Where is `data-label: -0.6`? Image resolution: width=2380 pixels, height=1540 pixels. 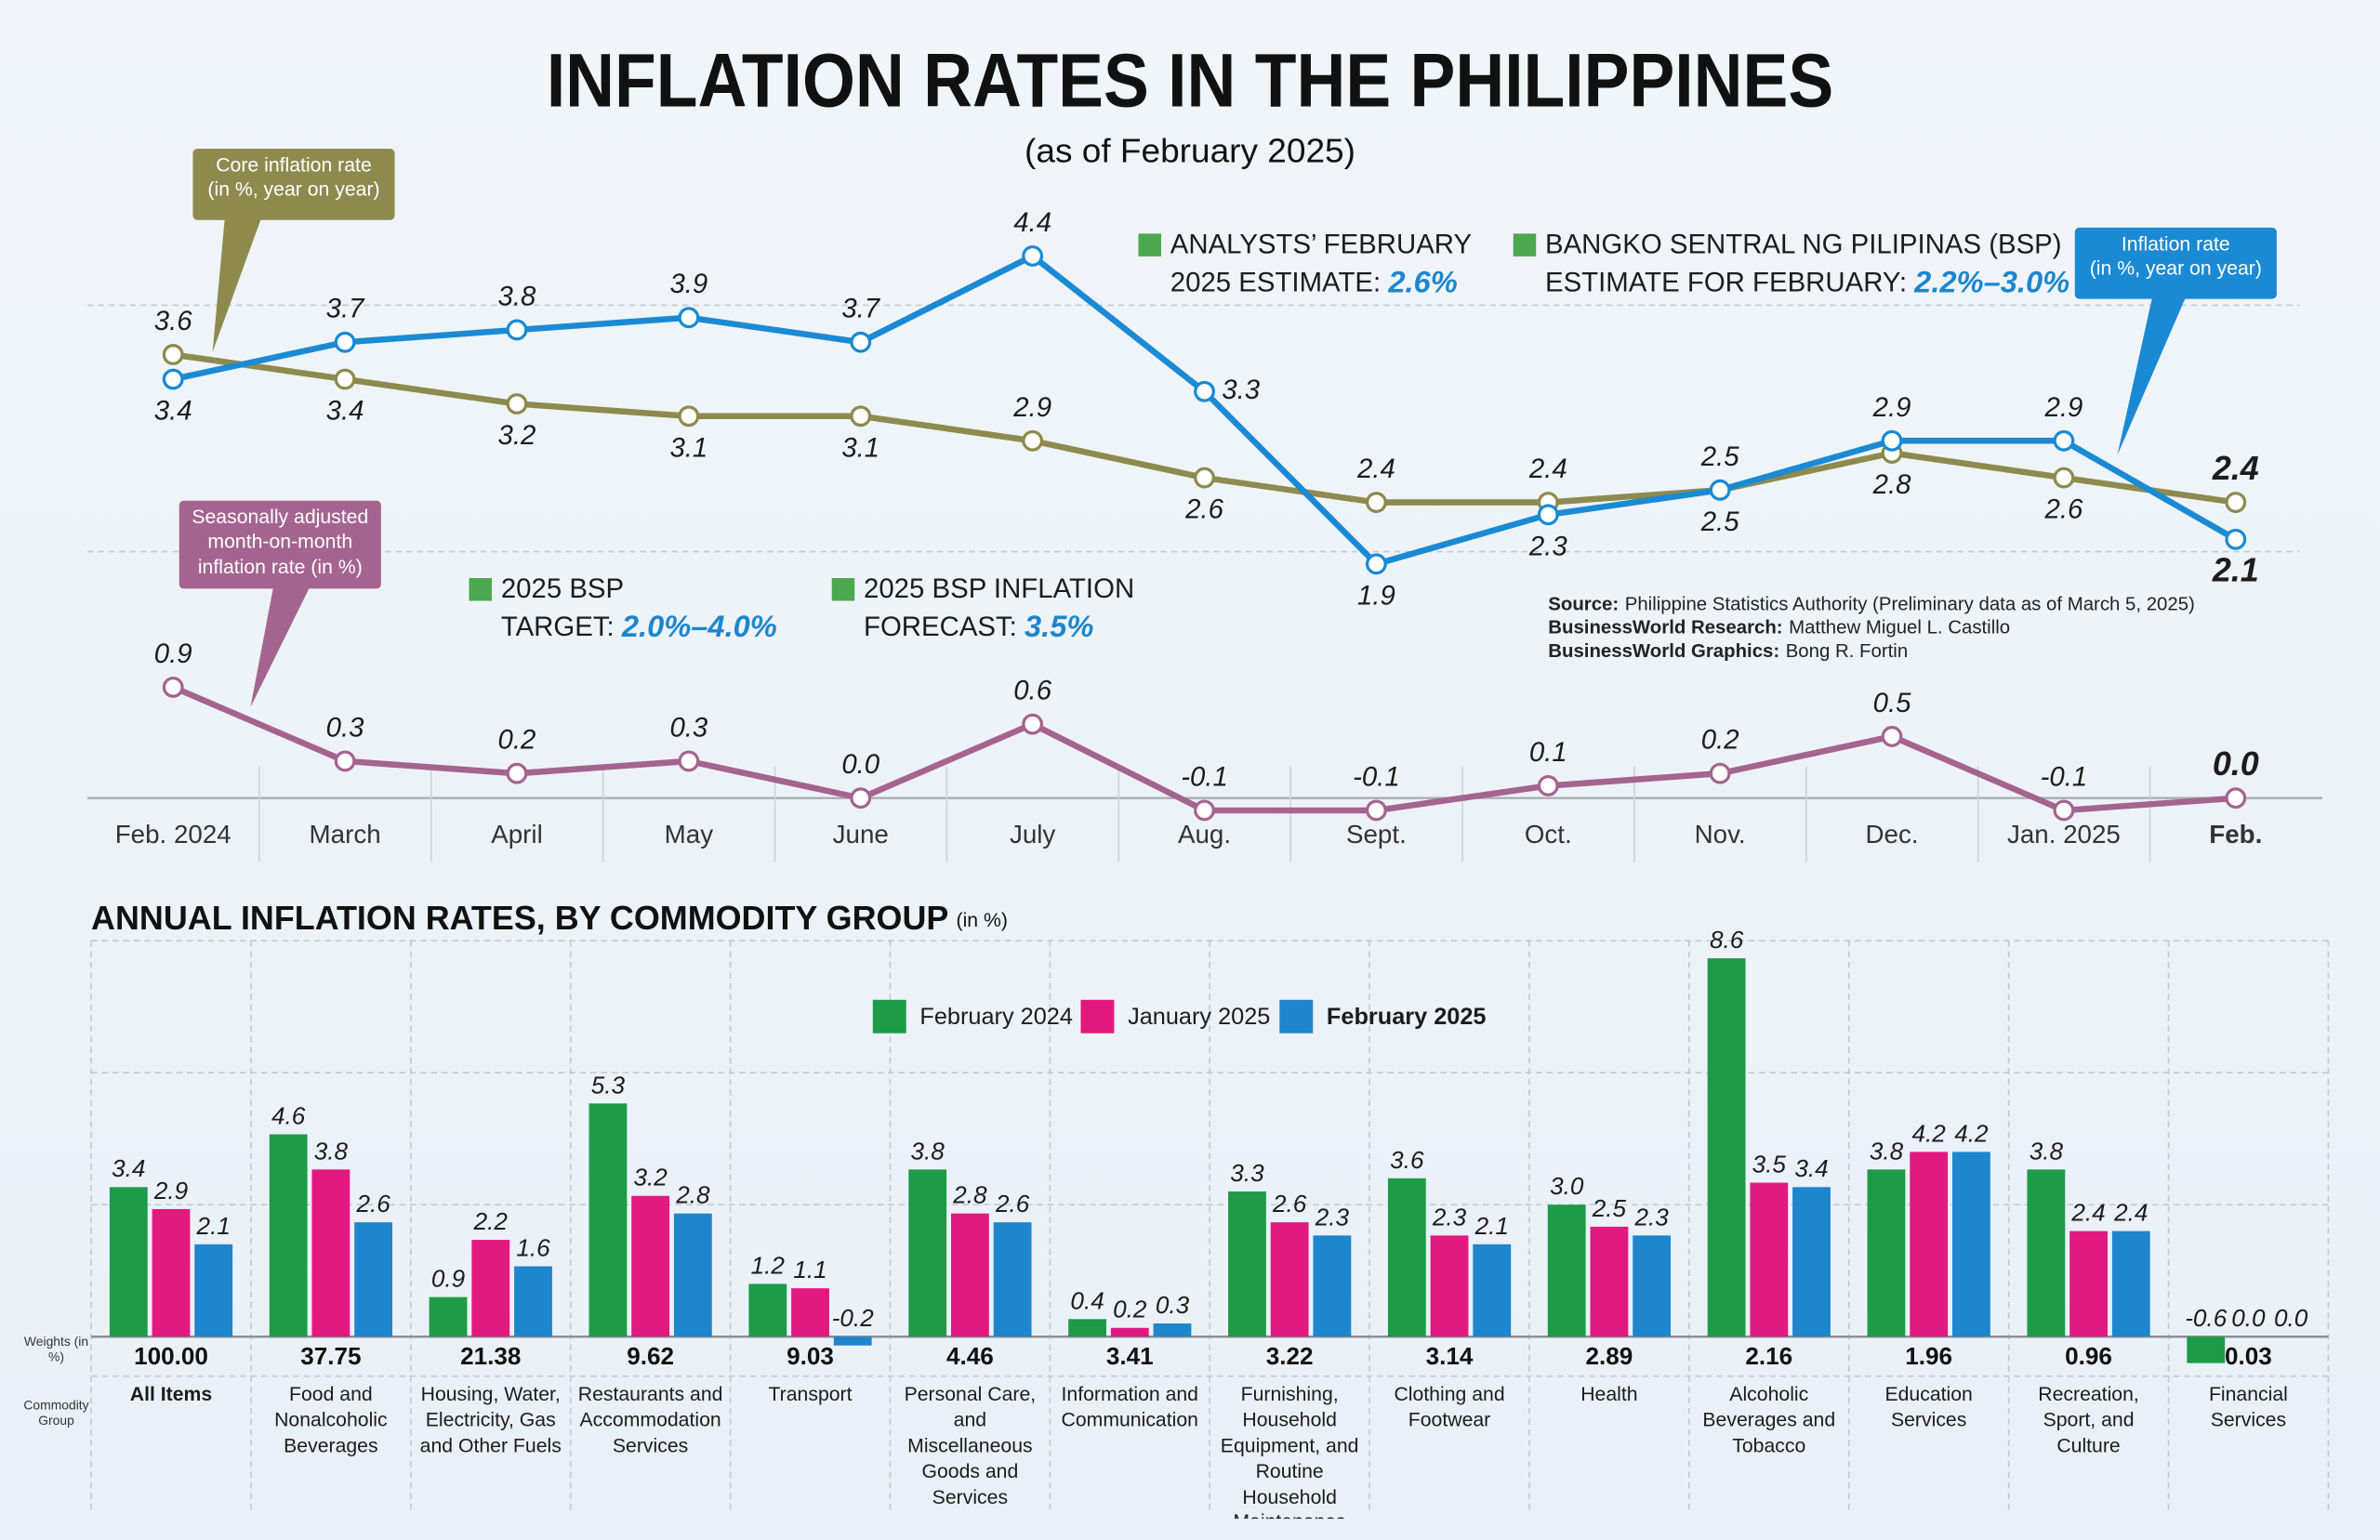 data-label: -0.6 is located at coordinates (2206, 1318).